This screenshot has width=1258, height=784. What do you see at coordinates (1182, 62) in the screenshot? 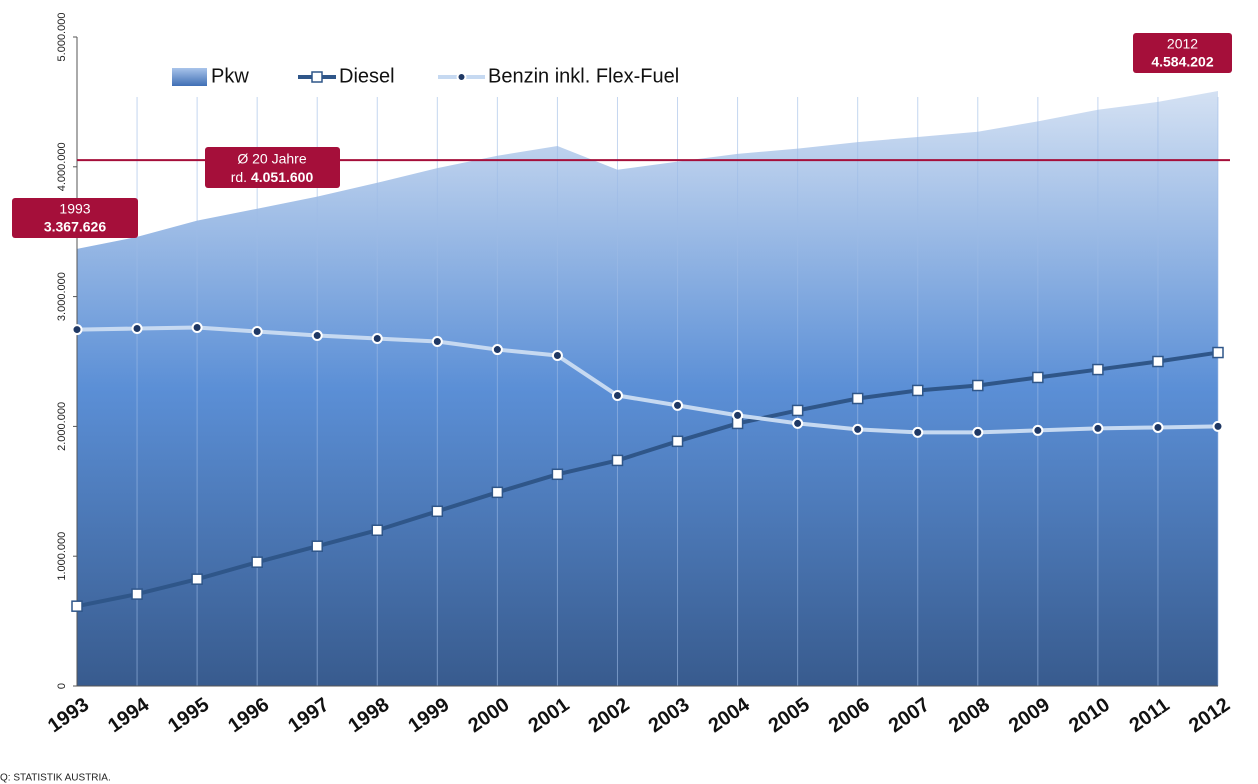
I see `annotation-value: 4.584.202` at bounding box center [1182, 62].